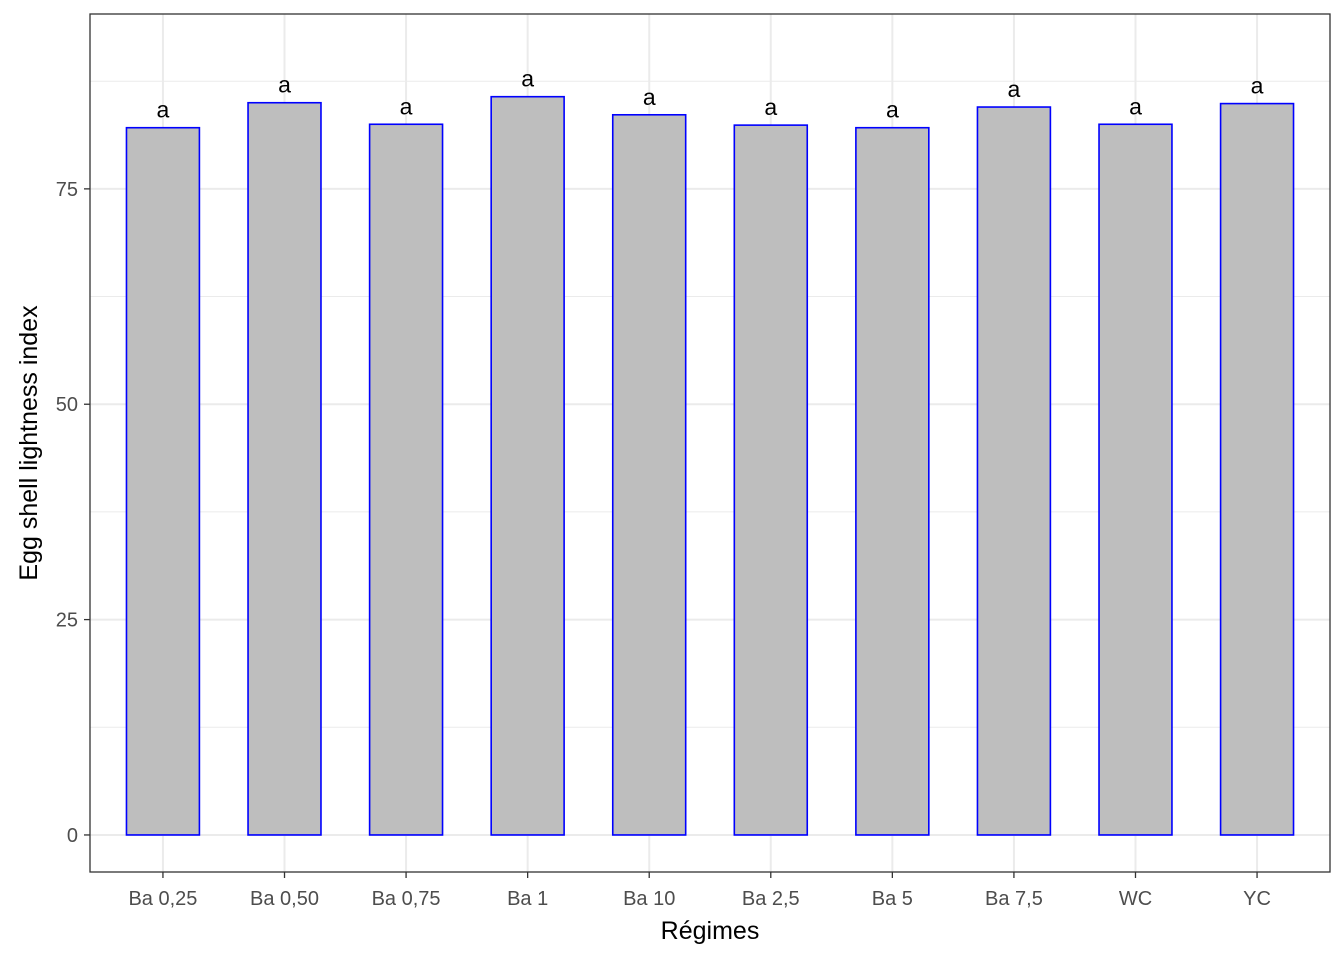 The image size is (1344, 960). What do you see at coordinates (649, 899) in the screenshot?
I see `x-tick-label: Ba 10` at bounding box center [649, 899].